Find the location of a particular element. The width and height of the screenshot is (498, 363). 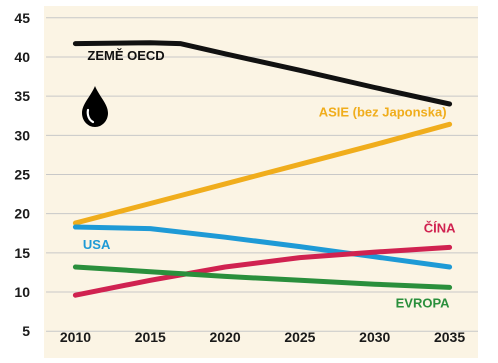

x-axis-ticks: 2010 2015 2020 2025 2030 2035 is located at coordinates (262, 337).